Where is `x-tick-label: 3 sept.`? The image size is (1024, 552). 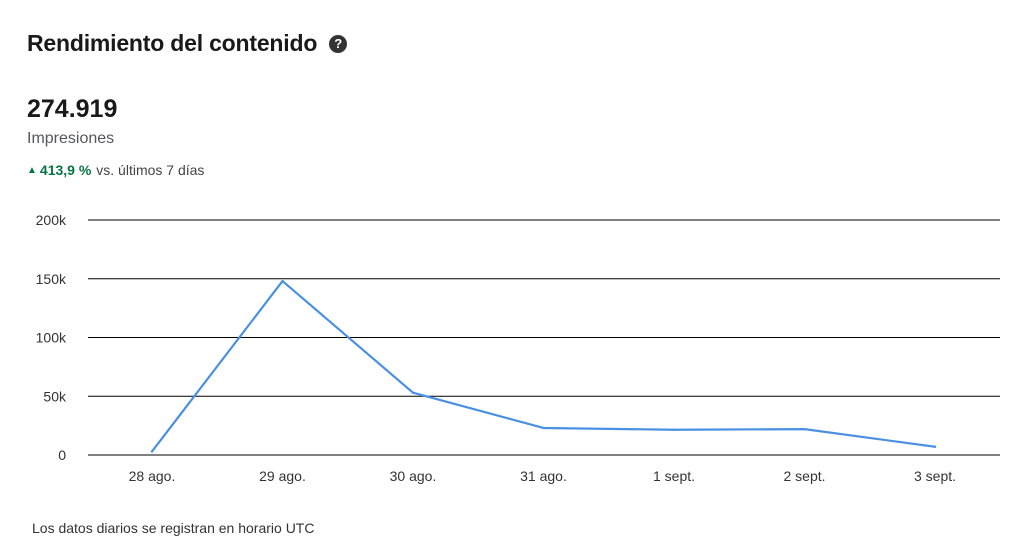
x-tick-label: 3 sept. is located at coordinates (935, 476).